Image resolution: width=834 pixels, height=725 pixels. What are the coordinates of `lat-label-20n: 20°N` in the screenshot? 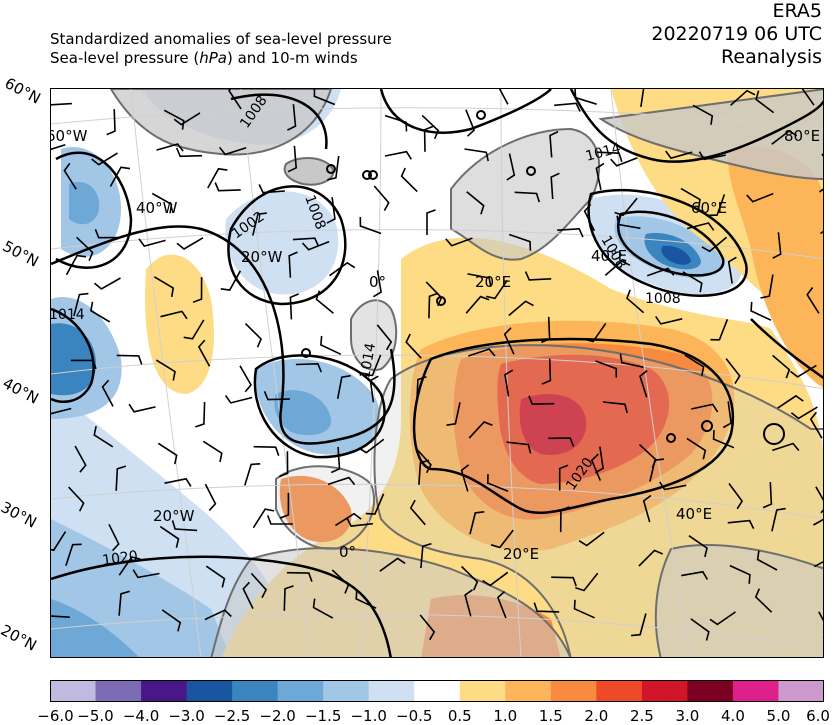 It's located at (20, 638).